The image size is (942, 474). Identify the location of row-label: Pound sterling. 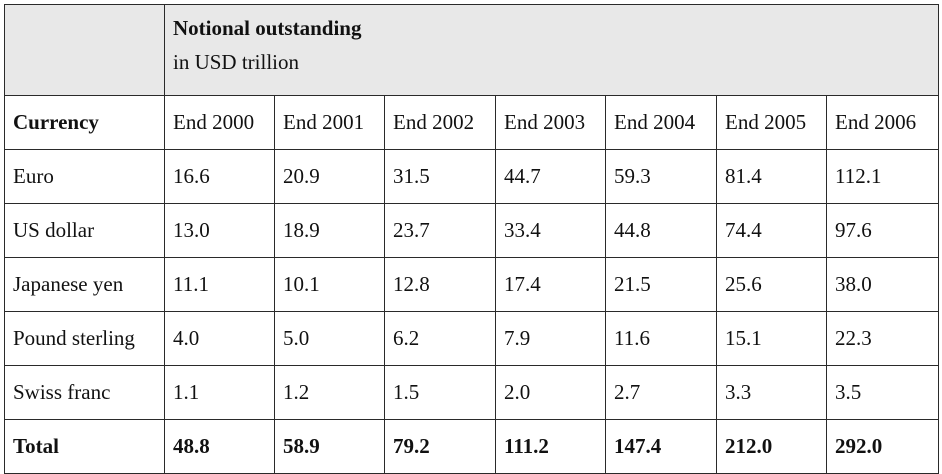
(84, 338).